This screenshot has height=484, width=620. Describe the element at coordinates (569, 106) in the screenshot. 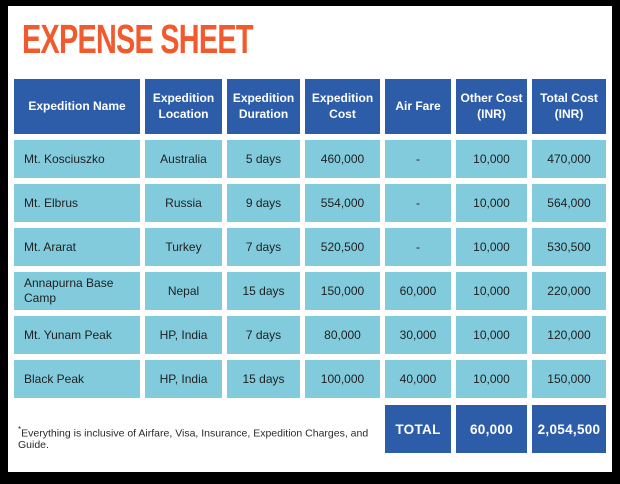

I see `column-header: Total Cost (INR)` at that location.